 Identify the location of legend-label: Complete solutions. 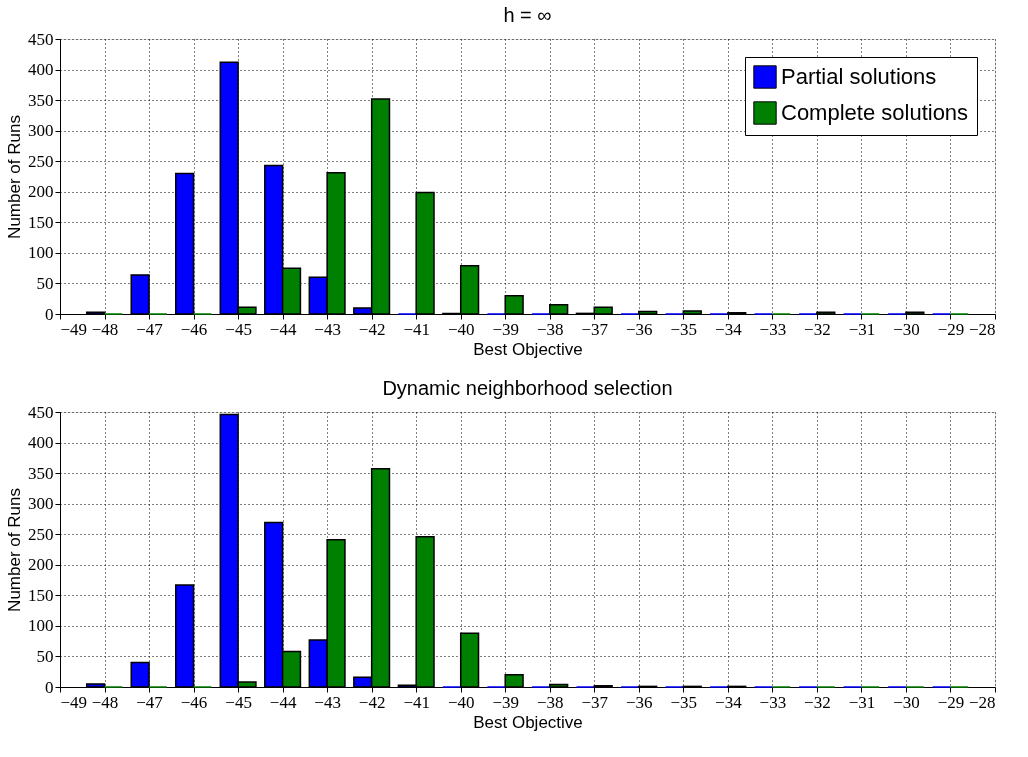
(875, 112).